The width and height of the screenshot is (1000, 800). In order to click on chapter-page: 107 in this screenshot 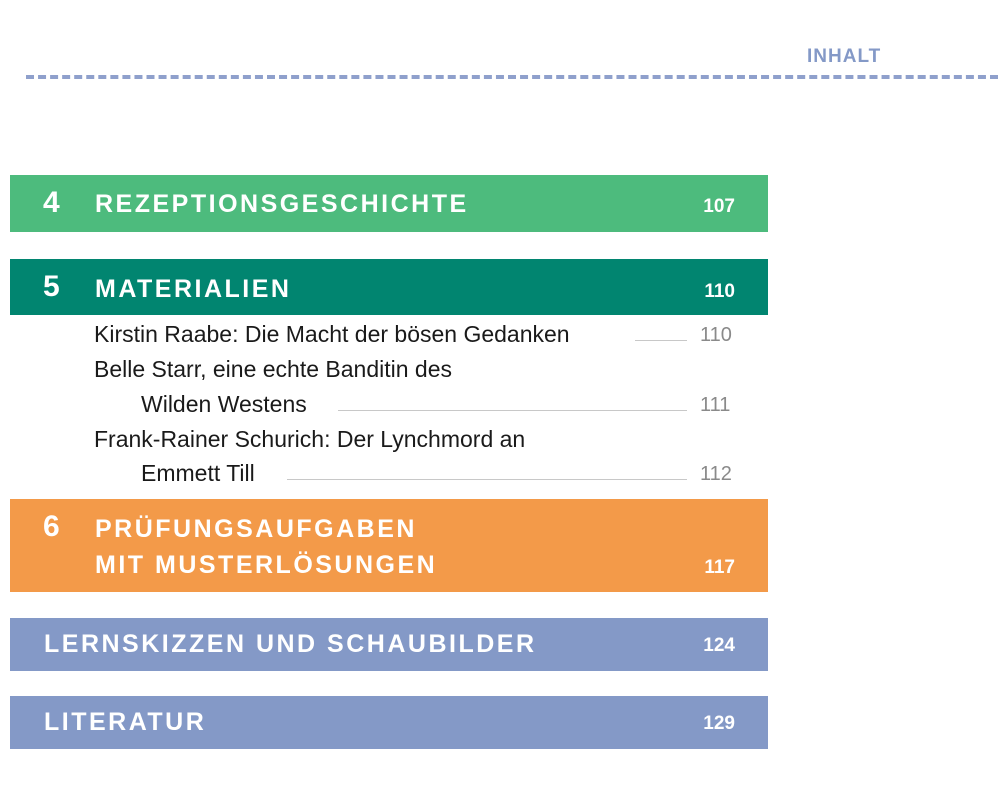, I will do `click(719, 206)`.